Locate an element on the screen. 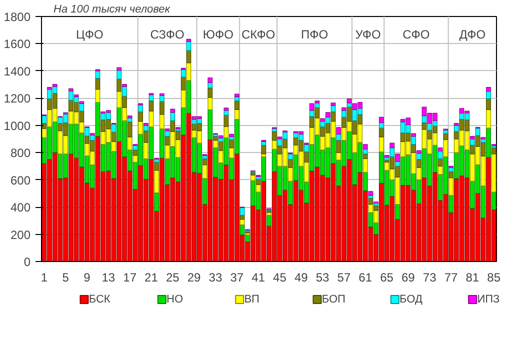 The height and width of the screenshot is (357, 515). annotation: СКФО is located at coordinates (258, 35).